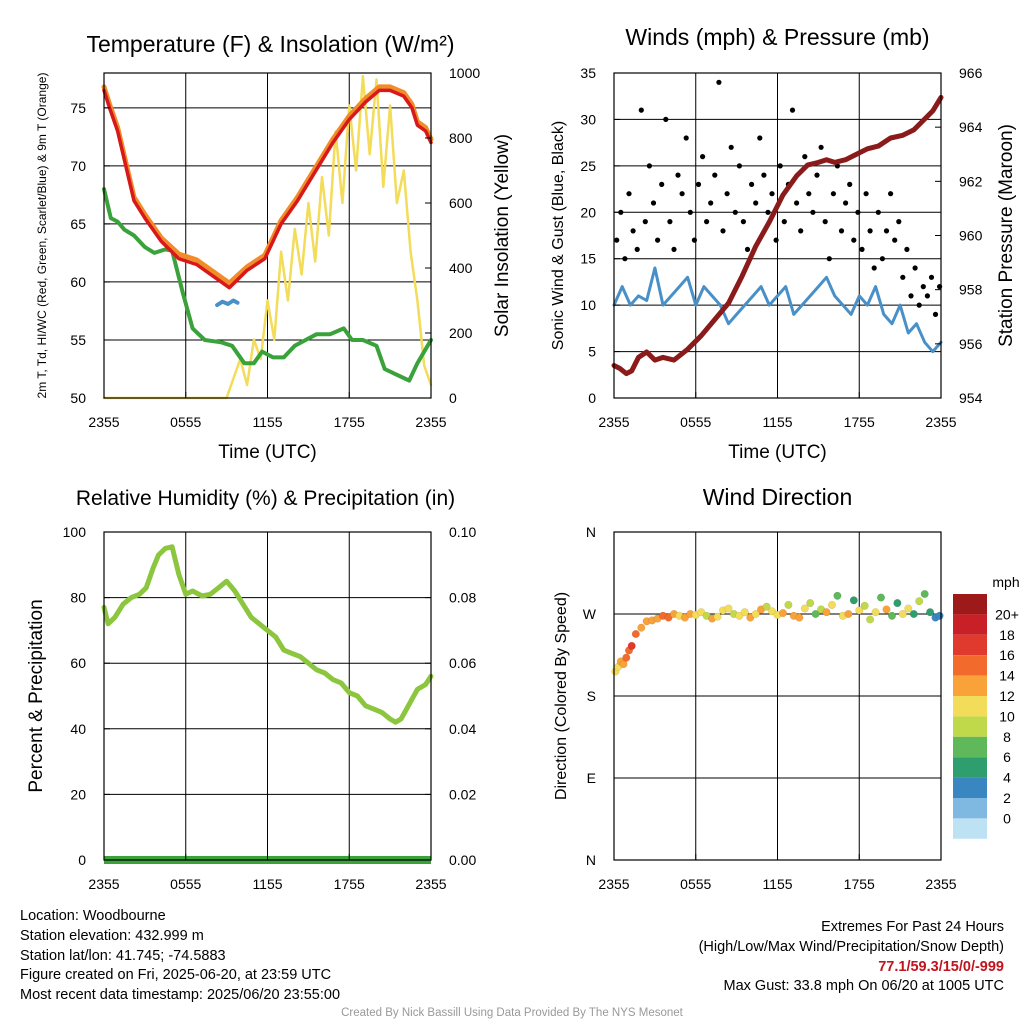  What do you see at coordinates (1007, 696) in the screenshot?
I see `legend-label: 12` at bounding box center [1007, 696].